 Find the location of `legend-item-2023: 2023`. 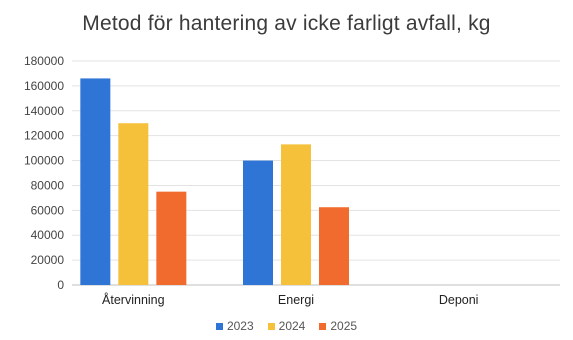

legend-item-2023: 2023 is located at coordinates (234, 326).